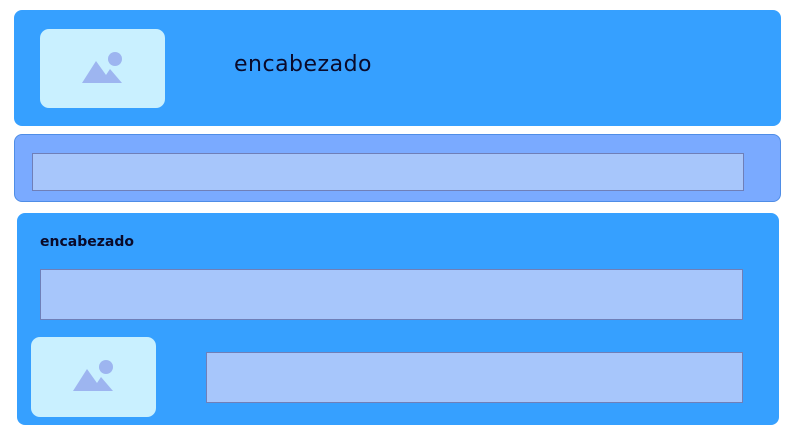 This screenshot has width=799, height=436. I want to click on nav-panel, so click(397, 168).